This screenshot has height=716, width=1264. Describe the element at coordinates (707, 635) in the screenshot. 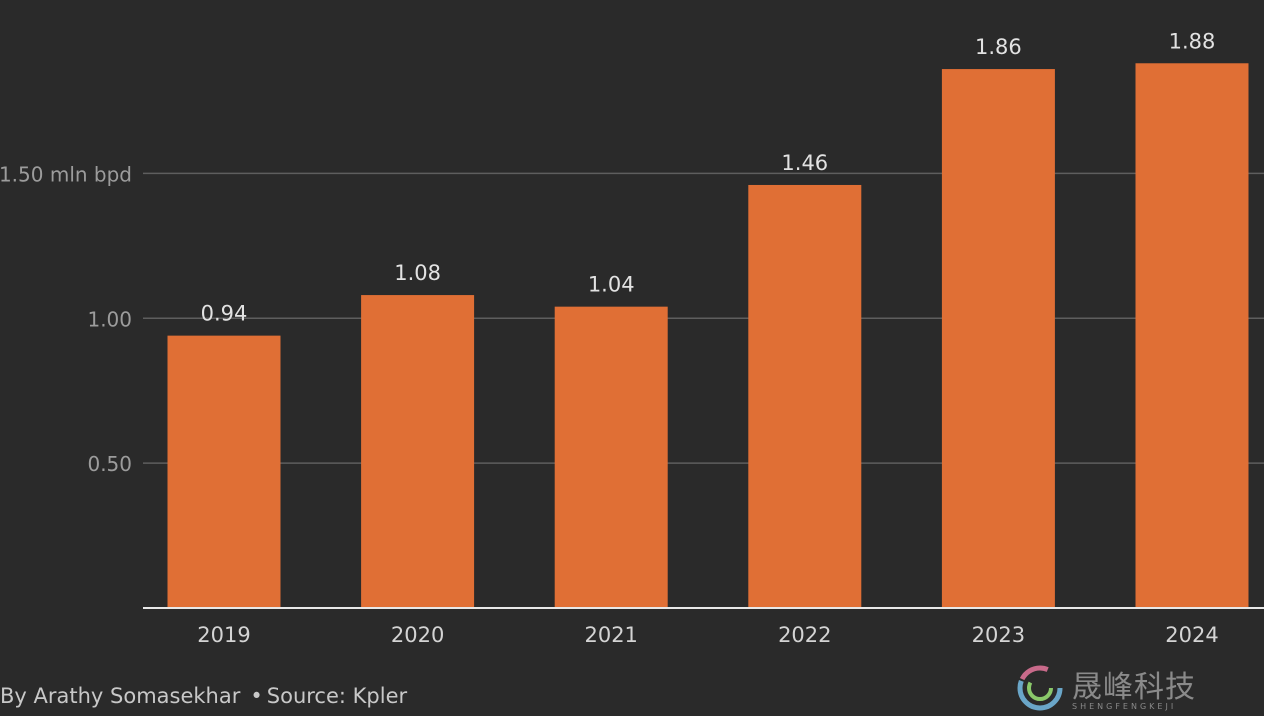

I see `x-axis-tick-labels: 2019 2020 2021 2022 2023 2024` at that location.